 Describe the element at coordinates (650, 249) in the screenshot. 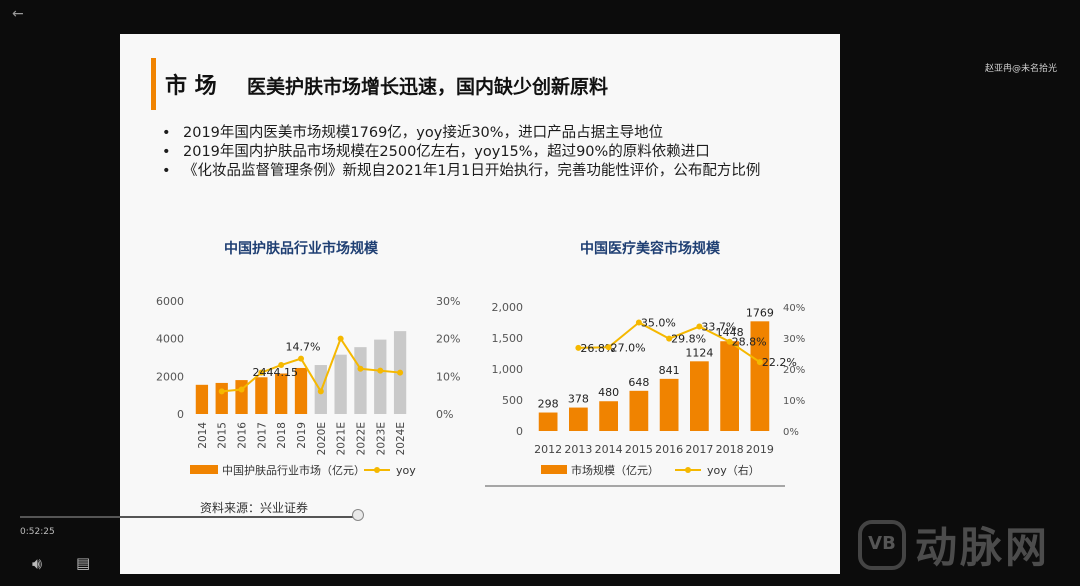

I see `chart-title-aesthetic: 中国医疗美容市场规模` at that location.